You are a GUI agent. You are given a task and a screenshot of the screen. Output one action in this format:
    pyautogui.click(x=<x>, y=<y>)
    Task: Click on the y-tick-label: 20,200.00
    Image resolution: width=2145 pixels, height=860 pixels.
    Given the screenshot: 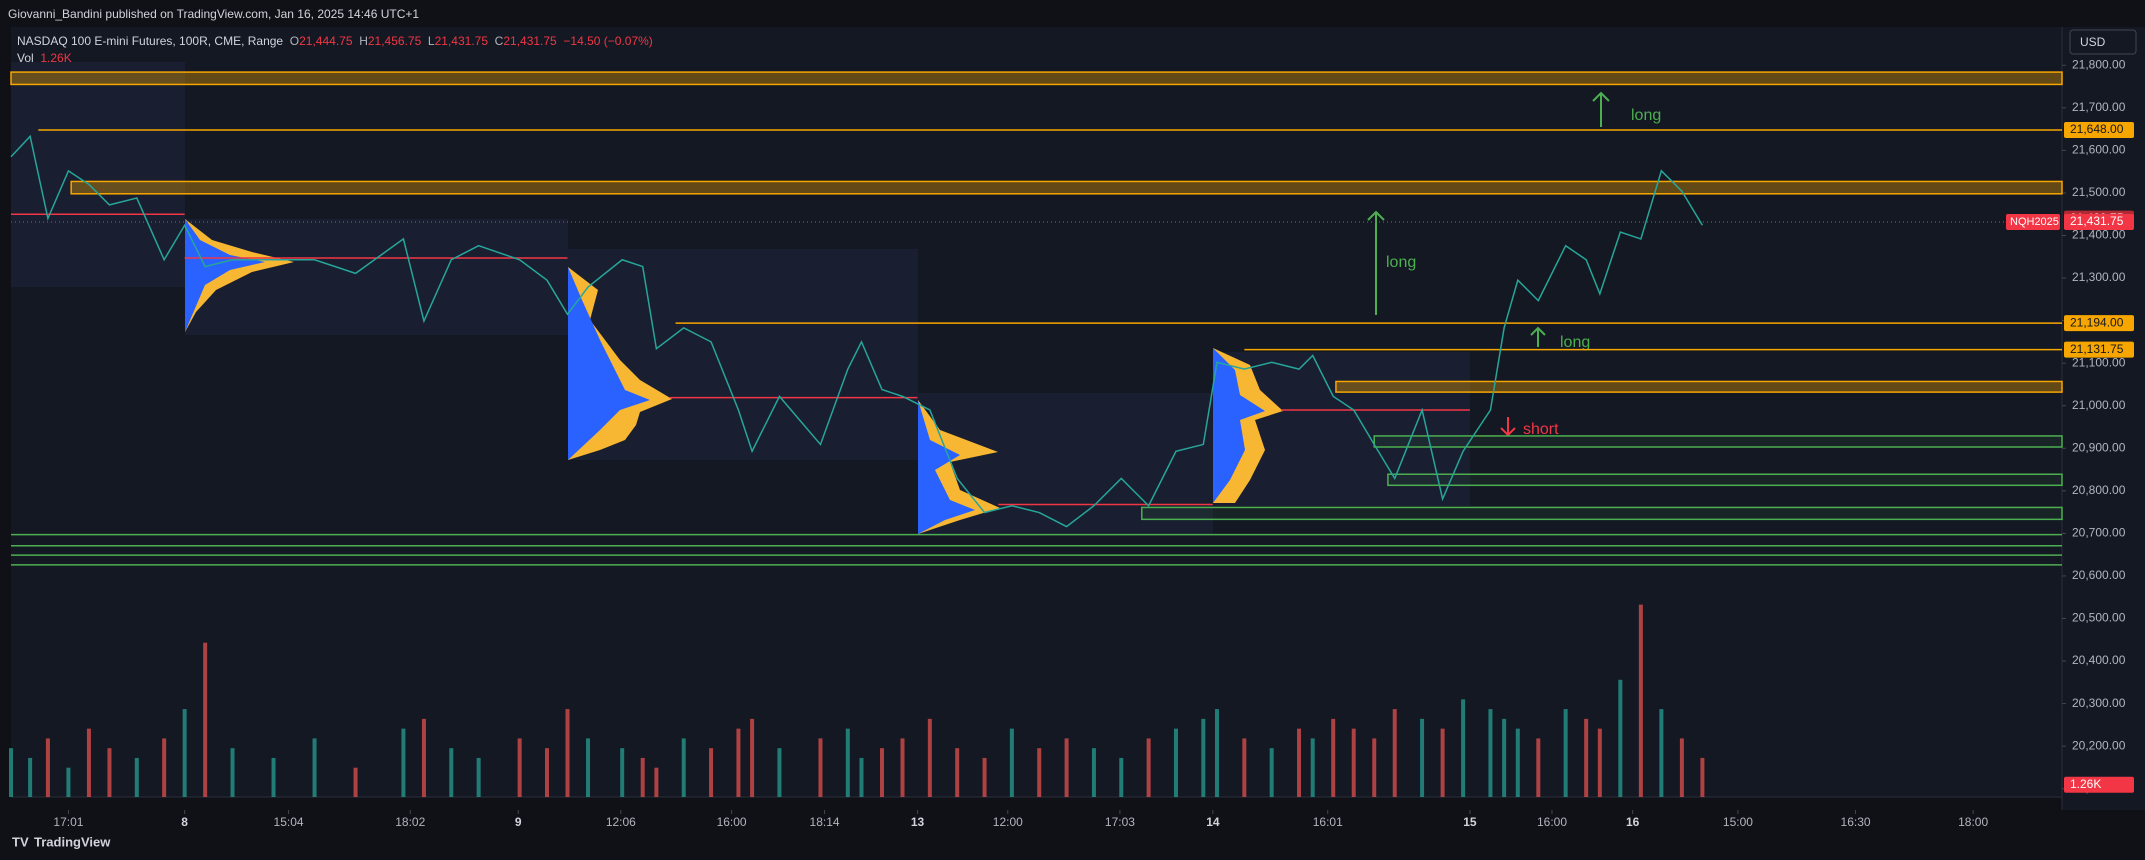 What is the action you would take?
    pyautogui.click(x=2099, y=745)
    